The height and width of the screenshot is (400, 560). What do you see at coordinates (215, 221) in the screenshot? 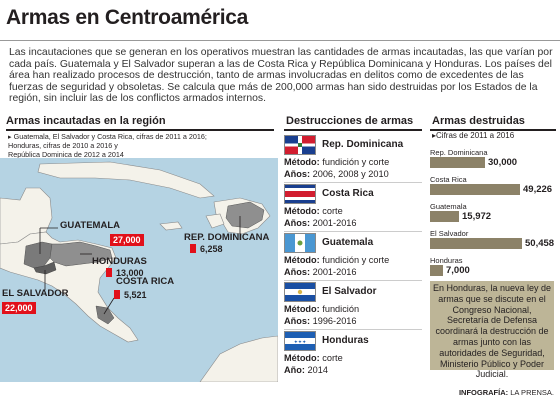
I see `haiti-shape` at bounding box center [215, 221].